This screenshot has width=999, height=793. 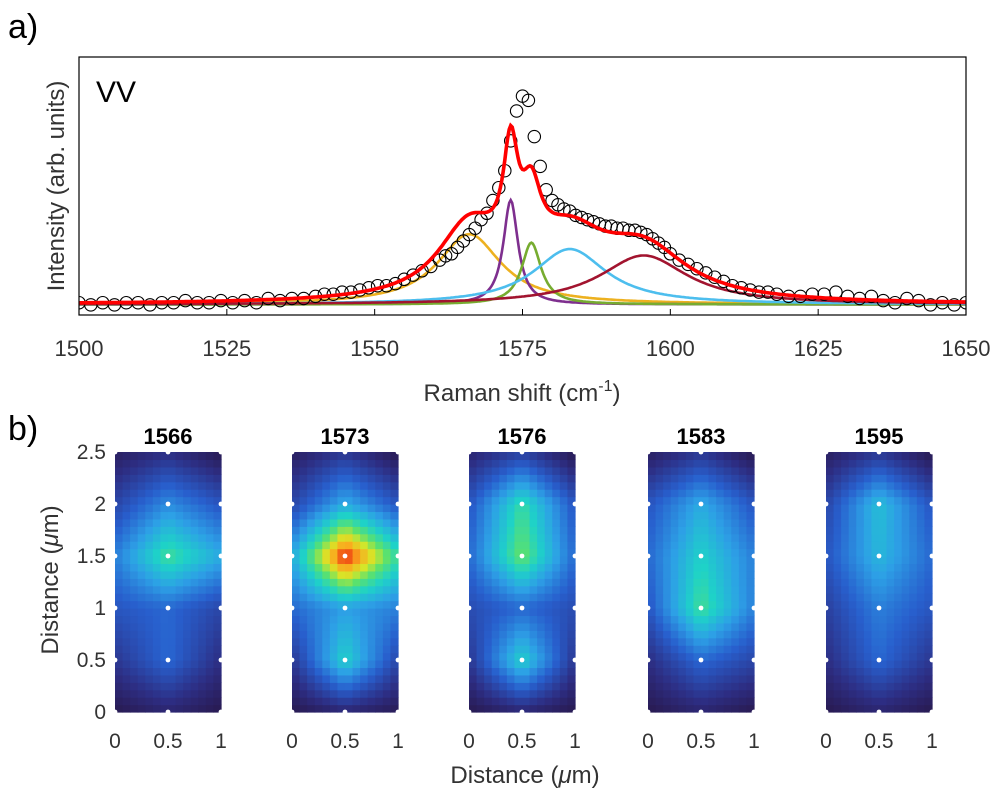 What do you see at coordinates (522, 348) in the screenshot?
I see `x-tick-label: 1575` at bounding box center [522, 348].